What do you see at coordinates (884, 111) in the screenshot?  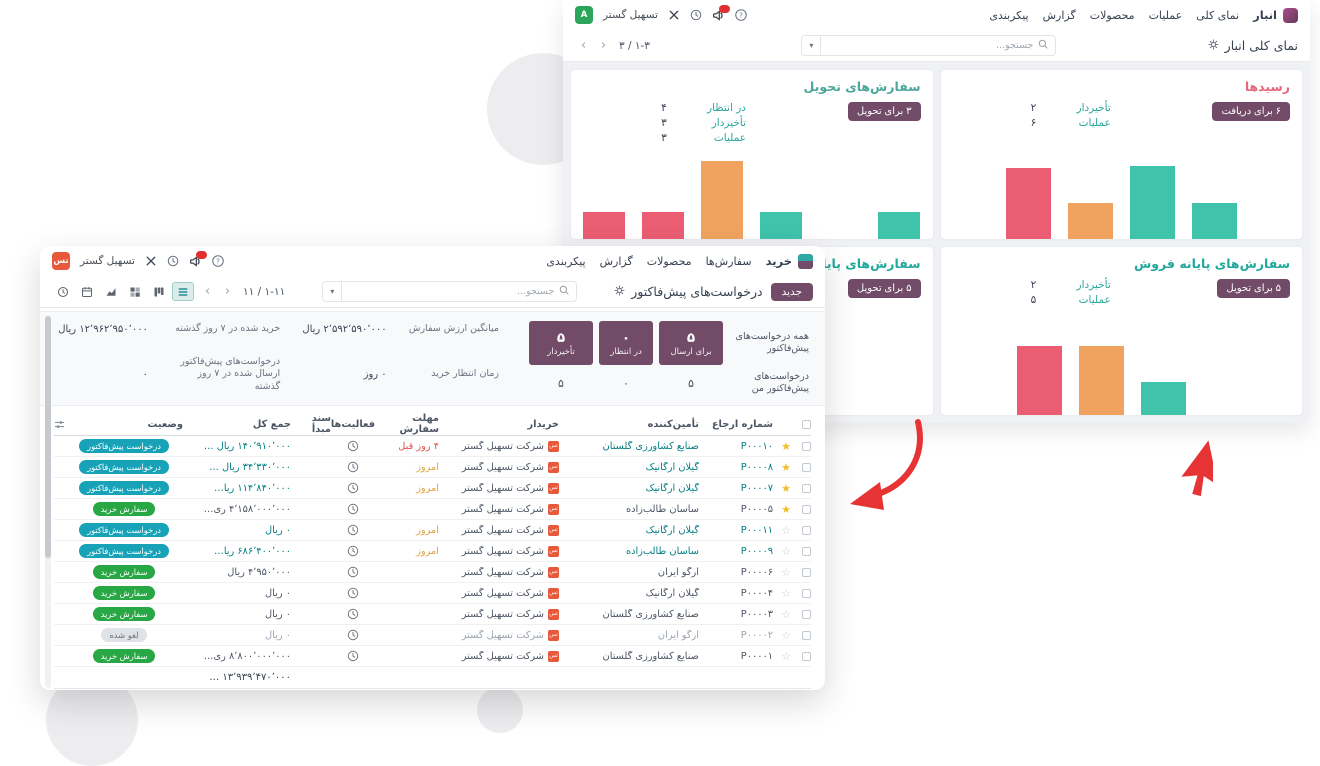 I see `card-action-button: ۳ برای تحویل` at bounding box center [884, 111].